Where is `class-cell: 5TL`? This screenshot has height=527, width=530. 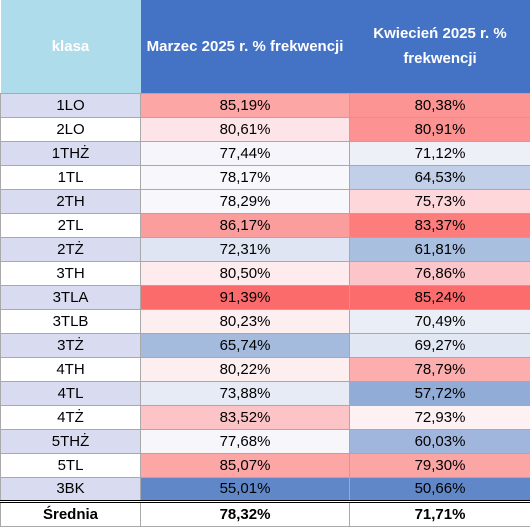
class-cell: 5TL is located at coordinates (71, 465).